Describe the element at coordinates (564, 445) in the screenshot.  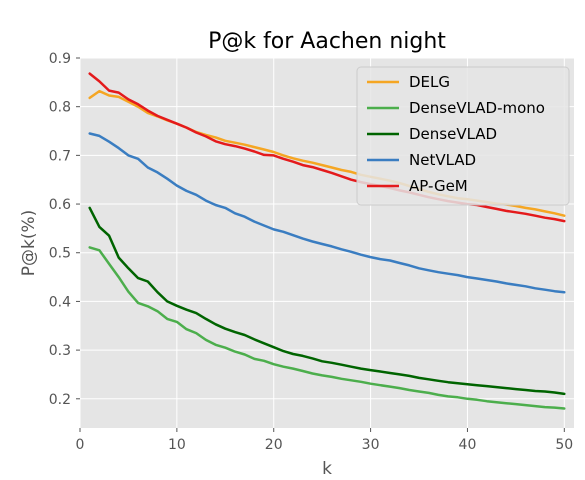
I see `x-tick-label: 50` at that location.